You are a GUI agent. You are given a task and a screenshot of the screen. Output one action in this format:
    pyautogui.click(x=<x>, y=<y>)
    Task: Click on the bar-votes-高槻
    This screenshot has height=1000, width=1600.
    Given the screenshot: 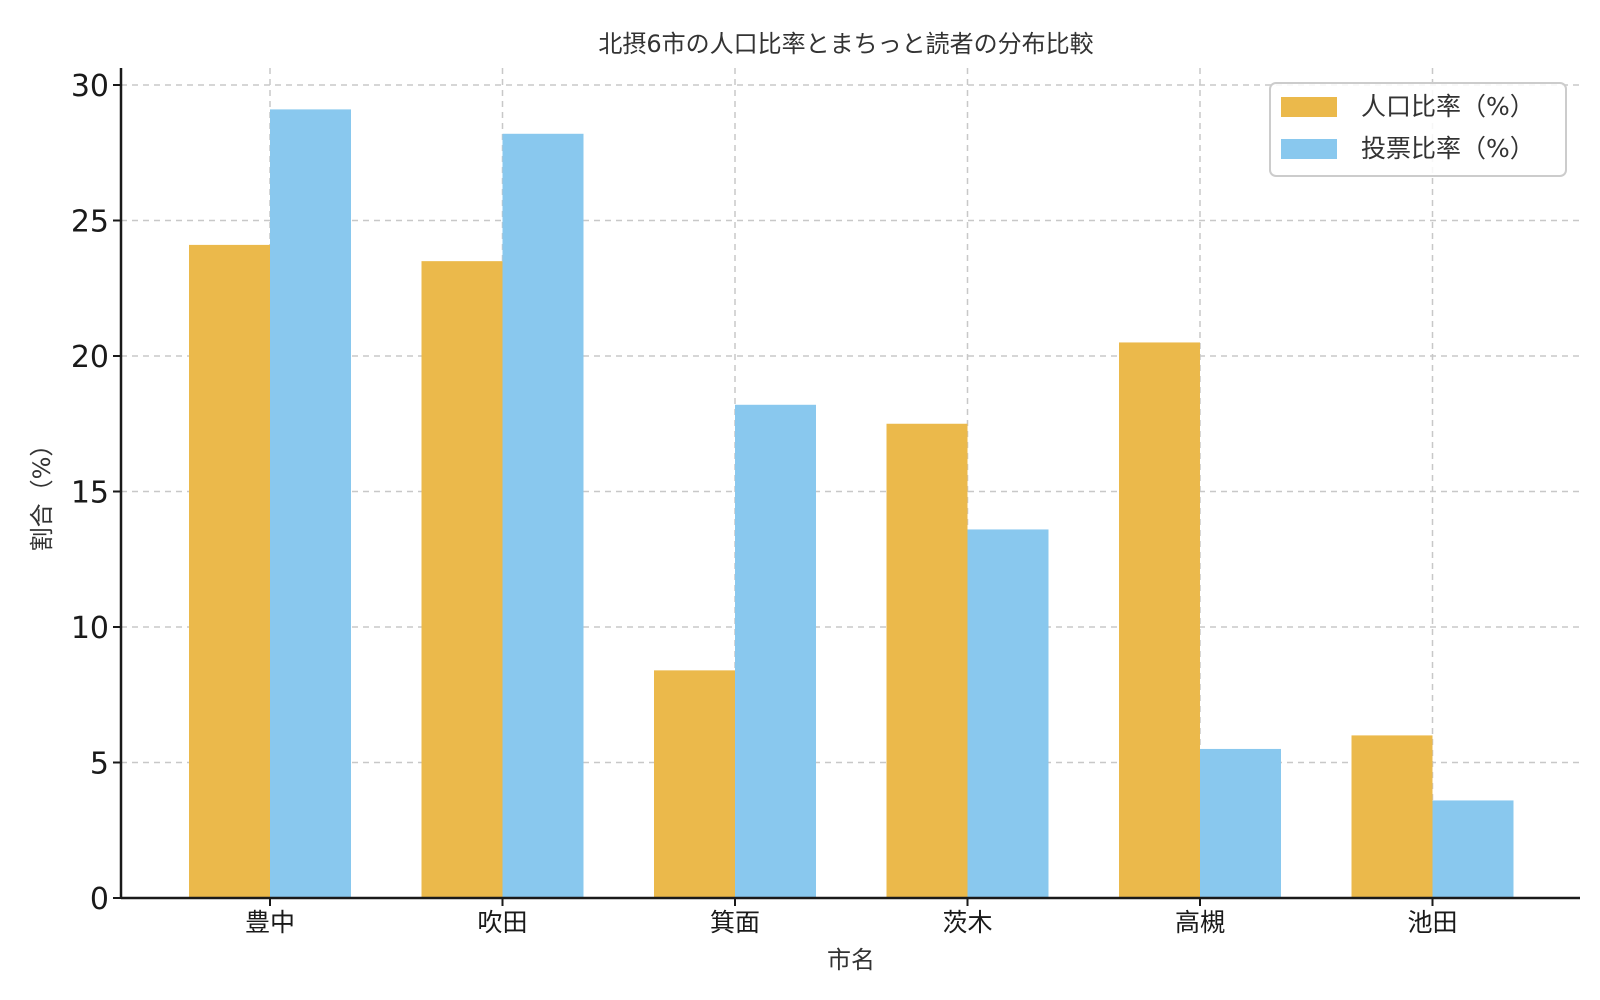 What is the action you would take?
    pyautogui.click(x=1240, y=823)
    